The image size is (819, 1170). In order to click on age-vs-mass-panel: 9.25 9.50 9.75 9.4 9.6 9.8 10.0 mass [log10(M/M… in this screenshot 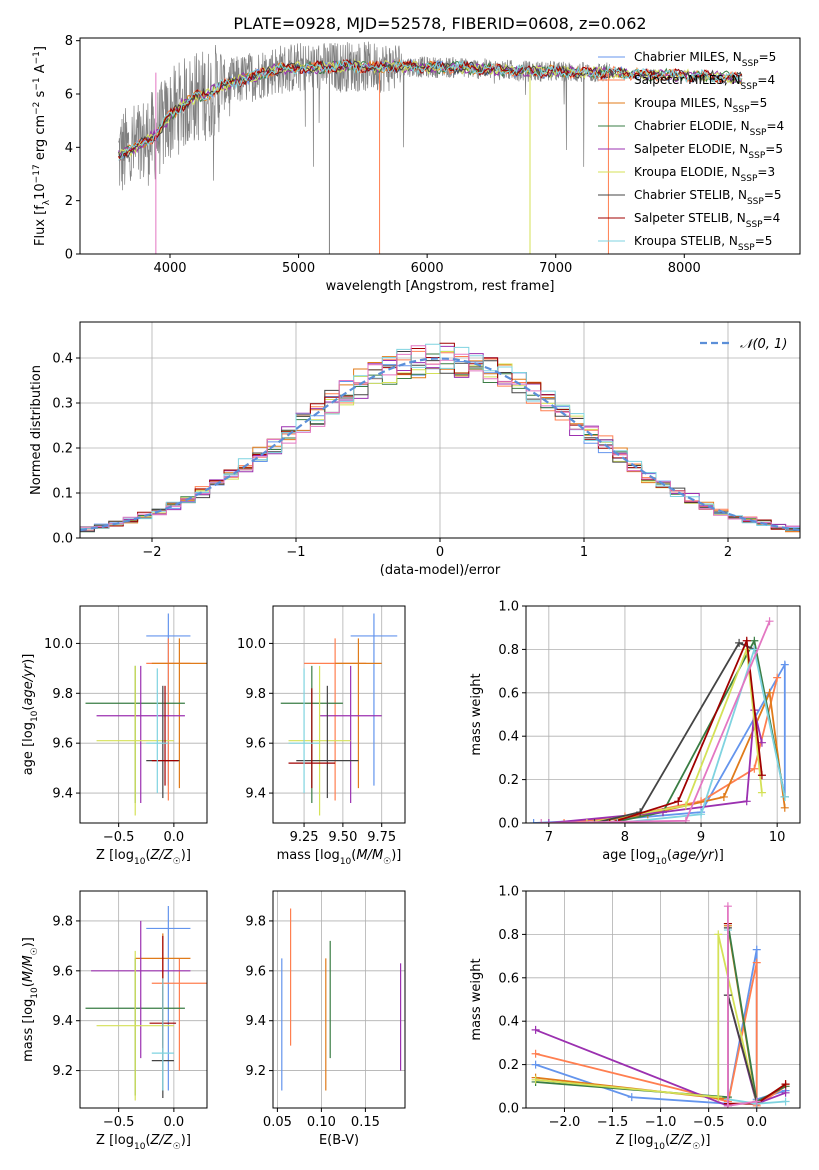, I will do `click(321, 736)`.